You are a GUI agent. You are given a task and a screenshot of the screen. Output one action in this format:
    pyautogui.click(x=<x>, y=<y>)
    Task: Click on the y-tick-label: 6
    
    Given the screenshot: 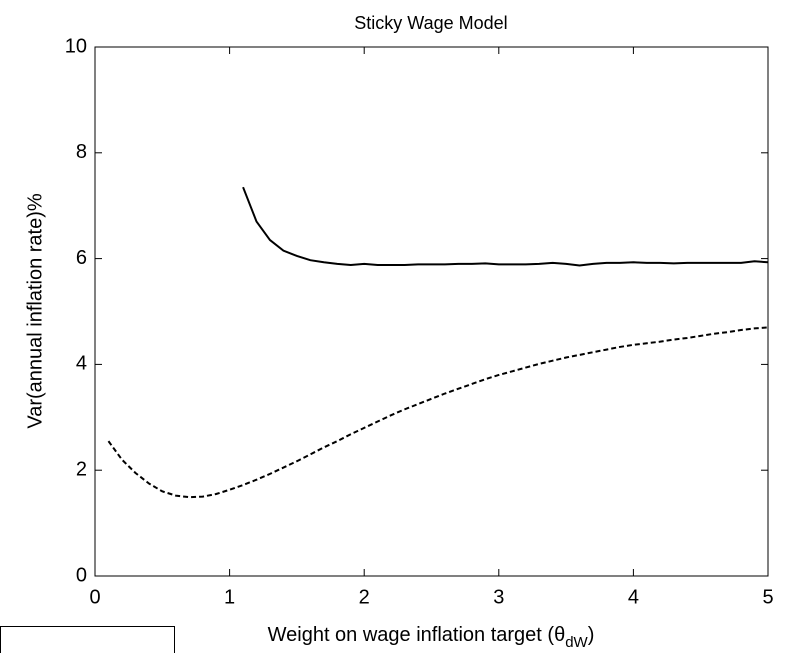 What is the action you would take?
    pyautogui.click(x=81, y=258)
    